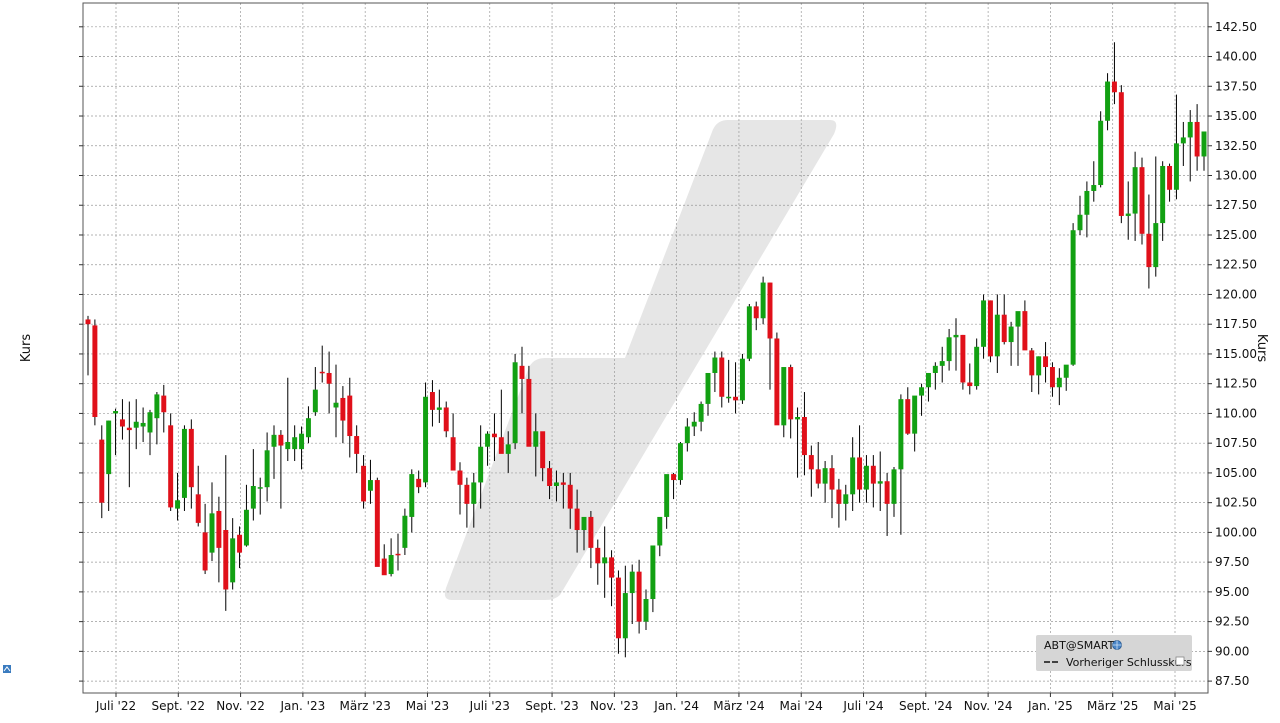  What do you see at coordinates (1236, 116) in the screenshot?
I see `y-tick-label-right: 135.00` at bounding box center [1236, 116].